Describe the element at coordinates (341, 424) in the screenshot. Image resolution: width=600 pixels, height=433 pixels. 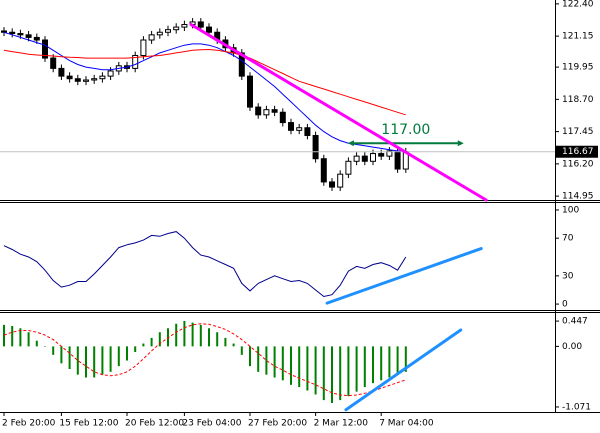
I see `x-tick-label: 2 Mar 12:00` at that location.